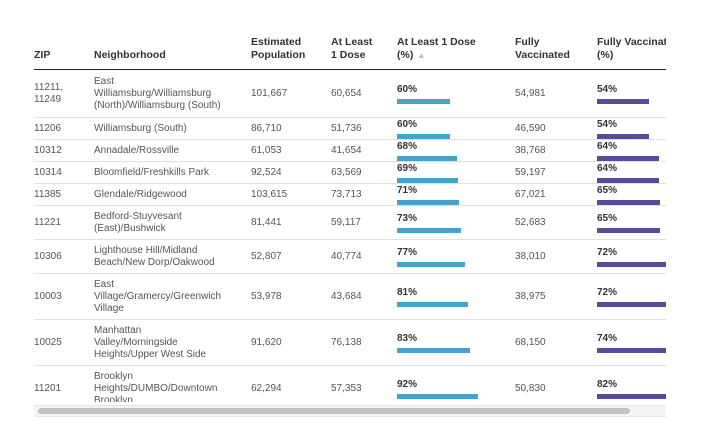  I want to click on zip-cell: 10025, so click(64, 342).